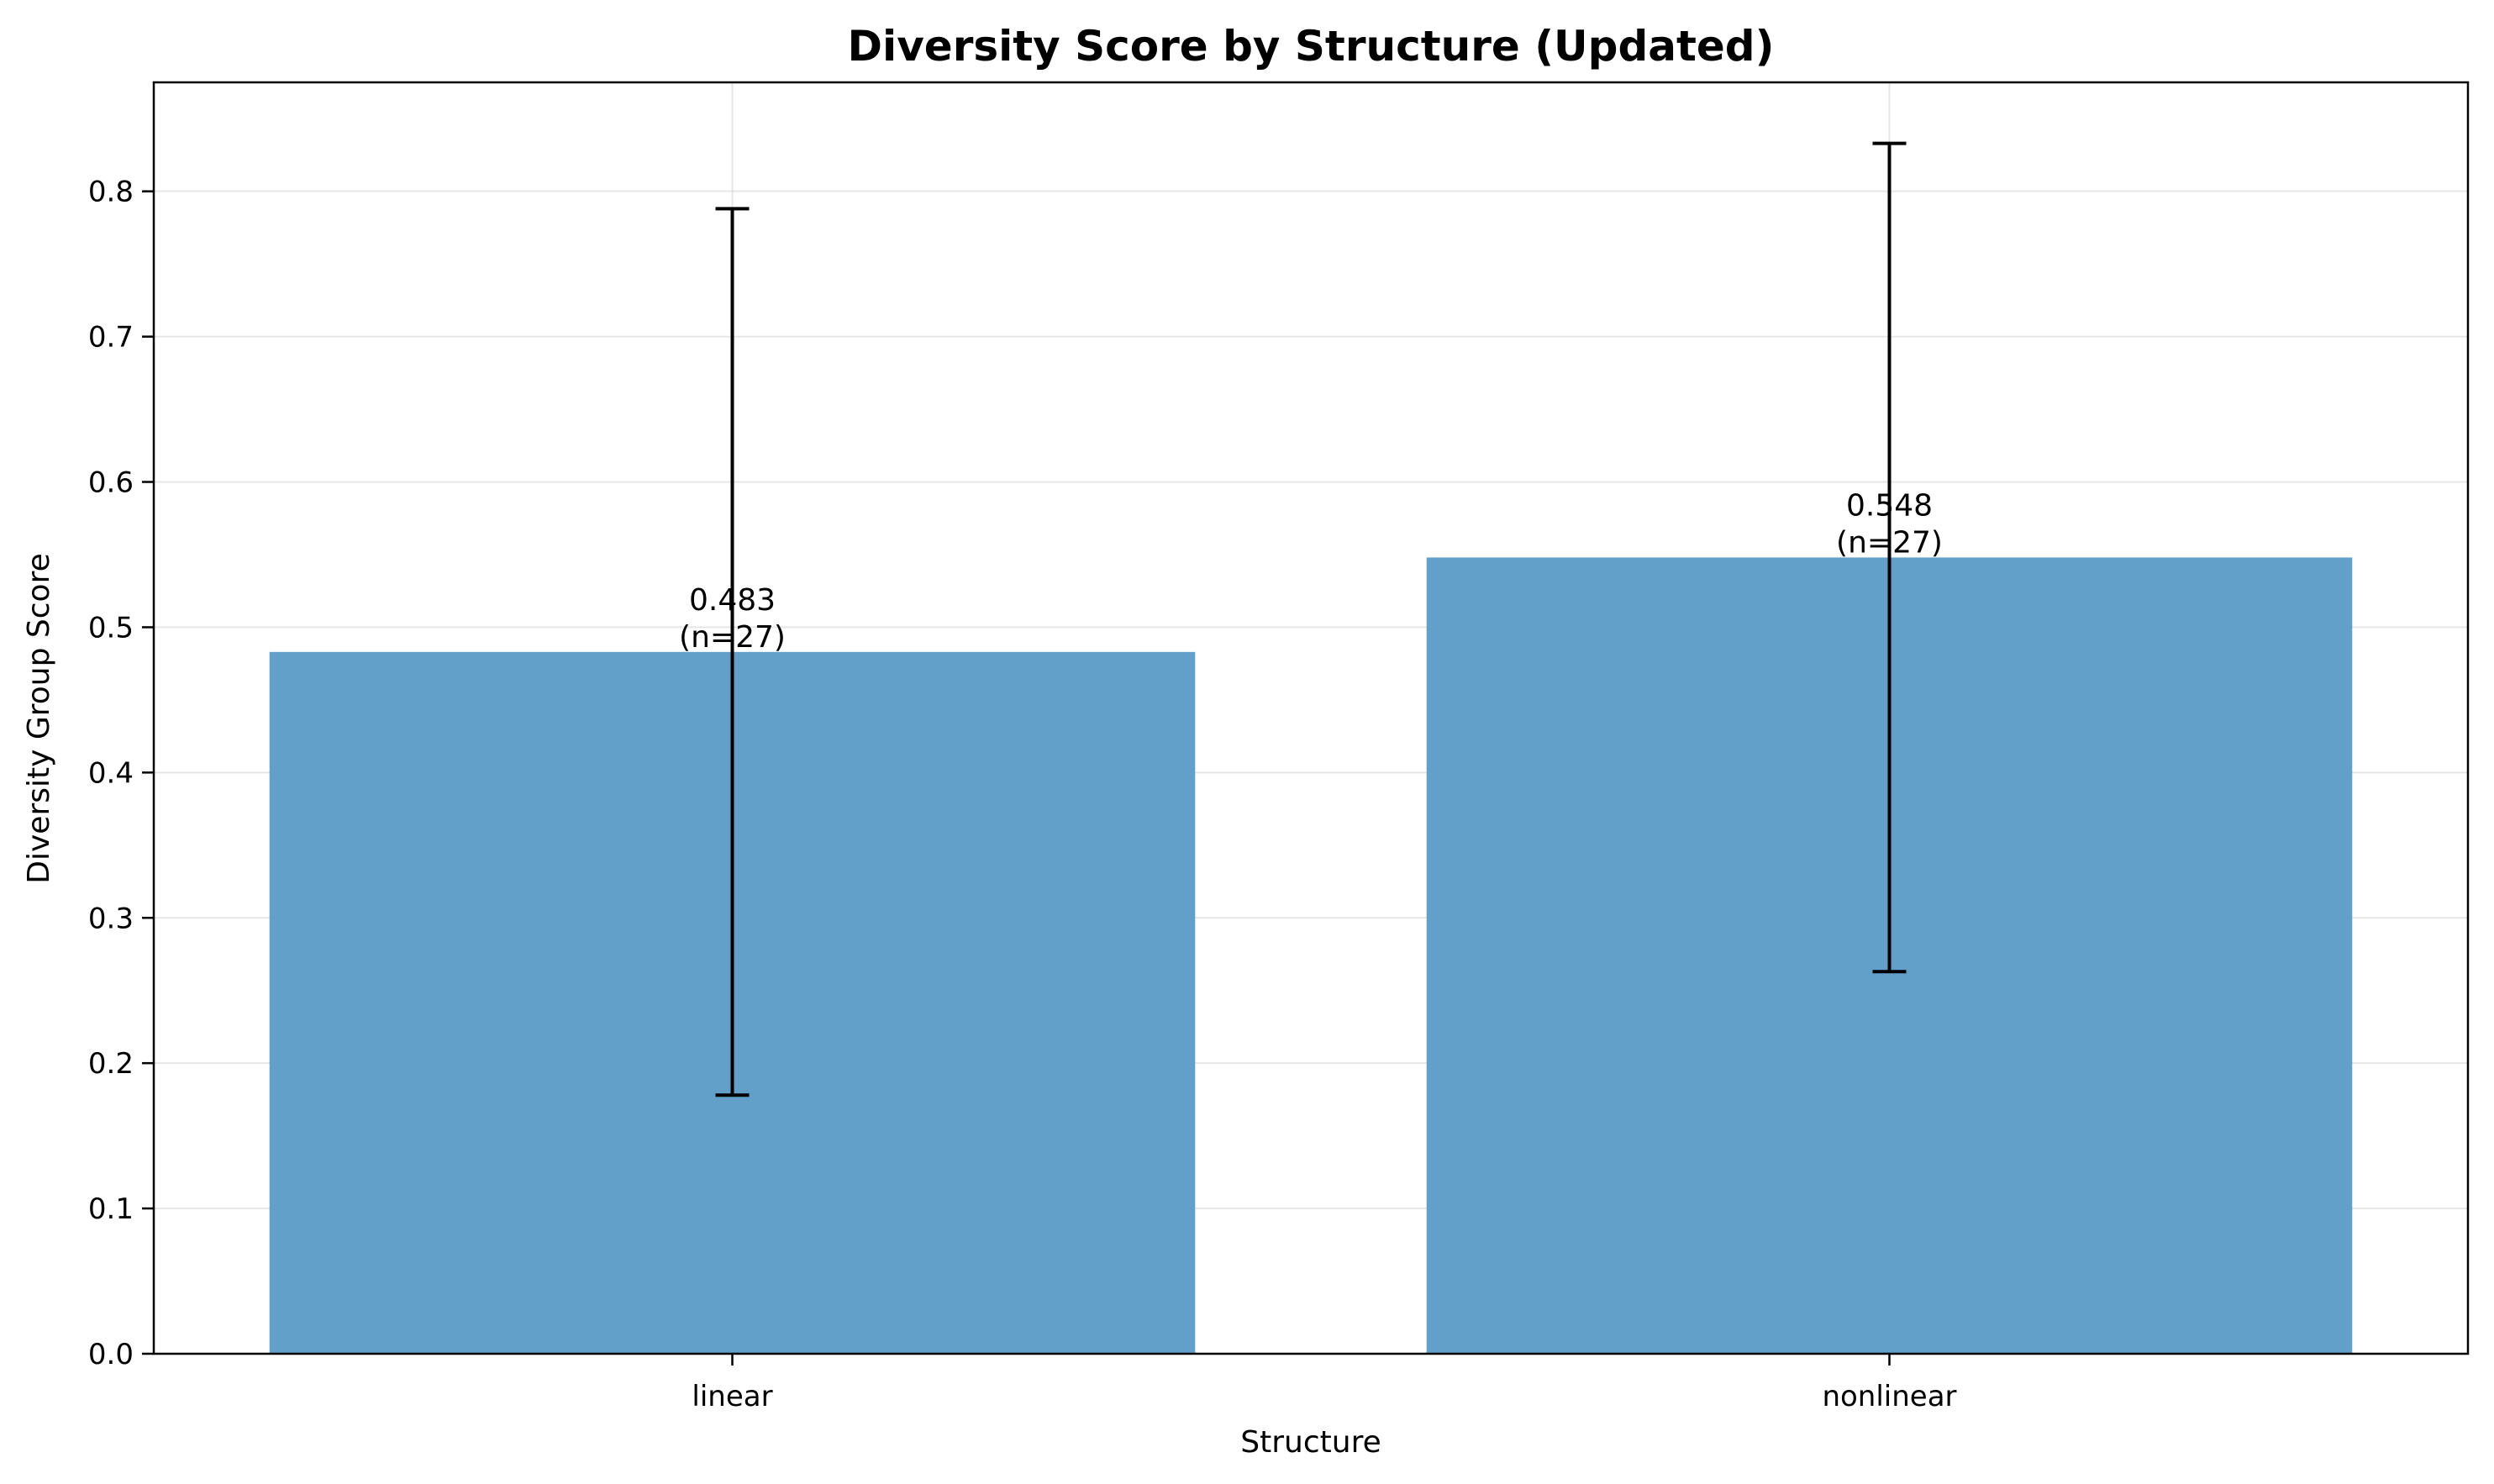 The image size is (2494, 1484). What do you see at coordinates (111, 1354) in the screenshot?
I see `y-tick-label: 0.0` at bounding box center [111, 1354].